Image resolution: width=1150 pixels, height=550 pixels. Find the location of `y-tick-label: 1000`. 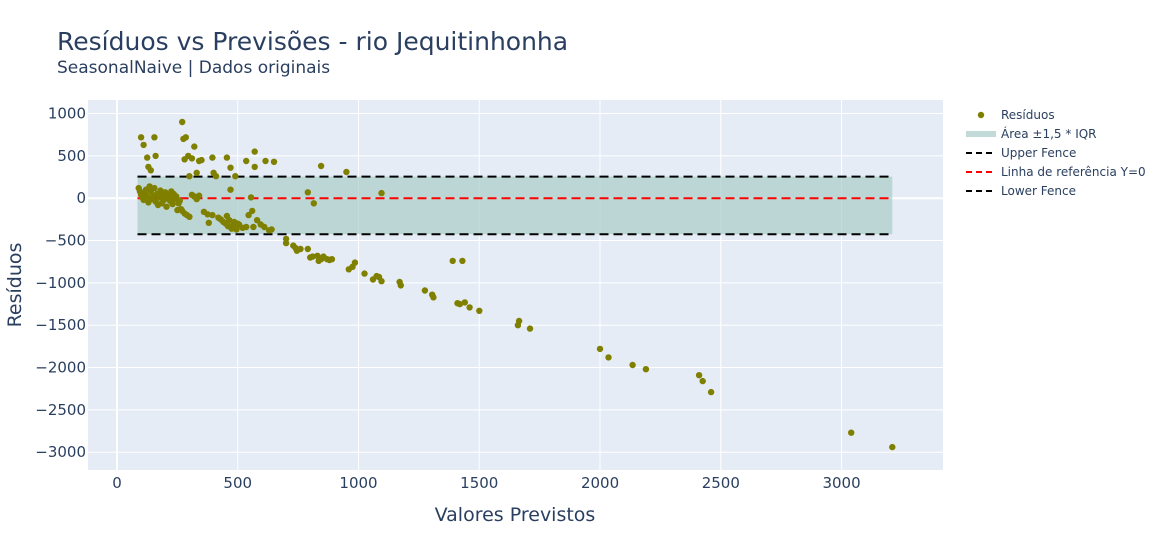

y-tick-label: 1000 is located at coordinates (67, 114).